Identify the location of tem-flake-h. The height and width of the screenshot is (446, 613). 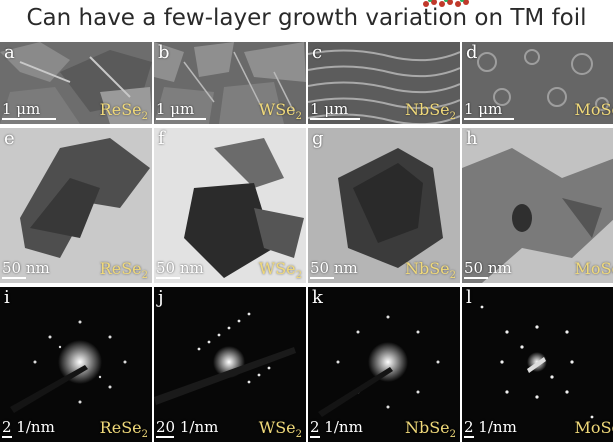
(537, 205).